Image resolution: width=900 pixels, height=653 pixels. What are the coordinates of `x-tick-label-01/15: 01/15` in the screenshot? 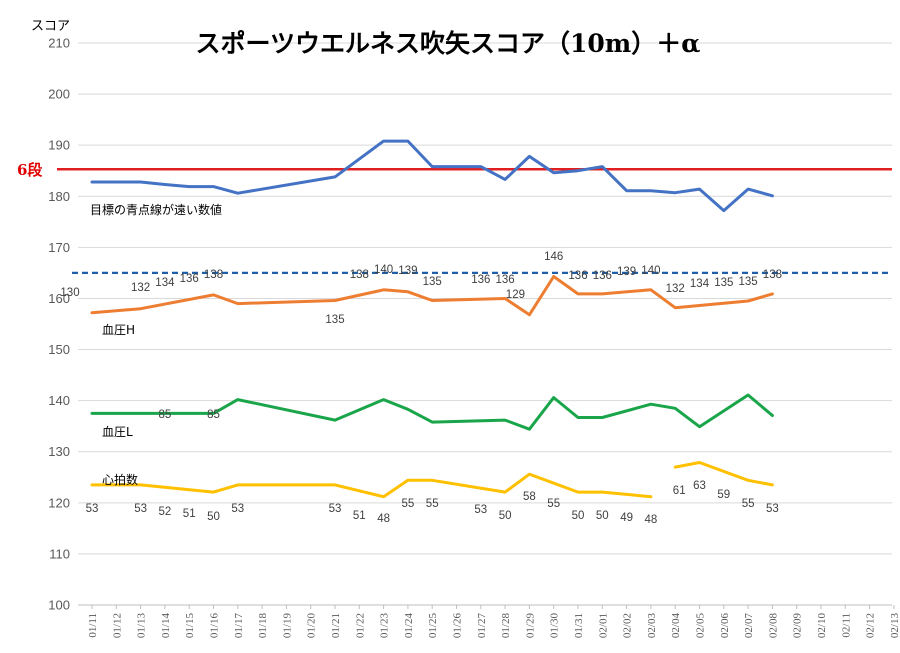 It's located at (190, 626).